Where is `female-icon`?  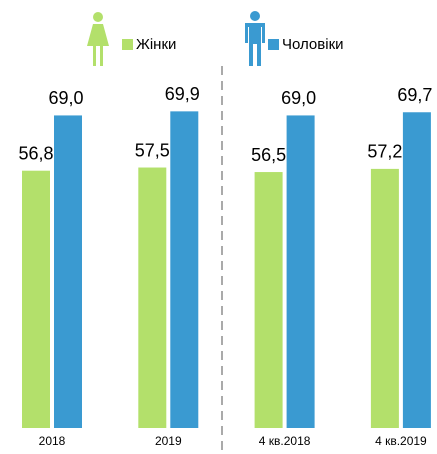
female-icon is located at coordinates (98, 39).